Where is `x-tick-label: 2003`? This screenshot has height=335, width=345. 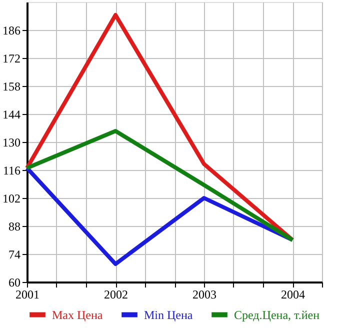
x-tick-label: 2003 is located at coordinates (204, 295).